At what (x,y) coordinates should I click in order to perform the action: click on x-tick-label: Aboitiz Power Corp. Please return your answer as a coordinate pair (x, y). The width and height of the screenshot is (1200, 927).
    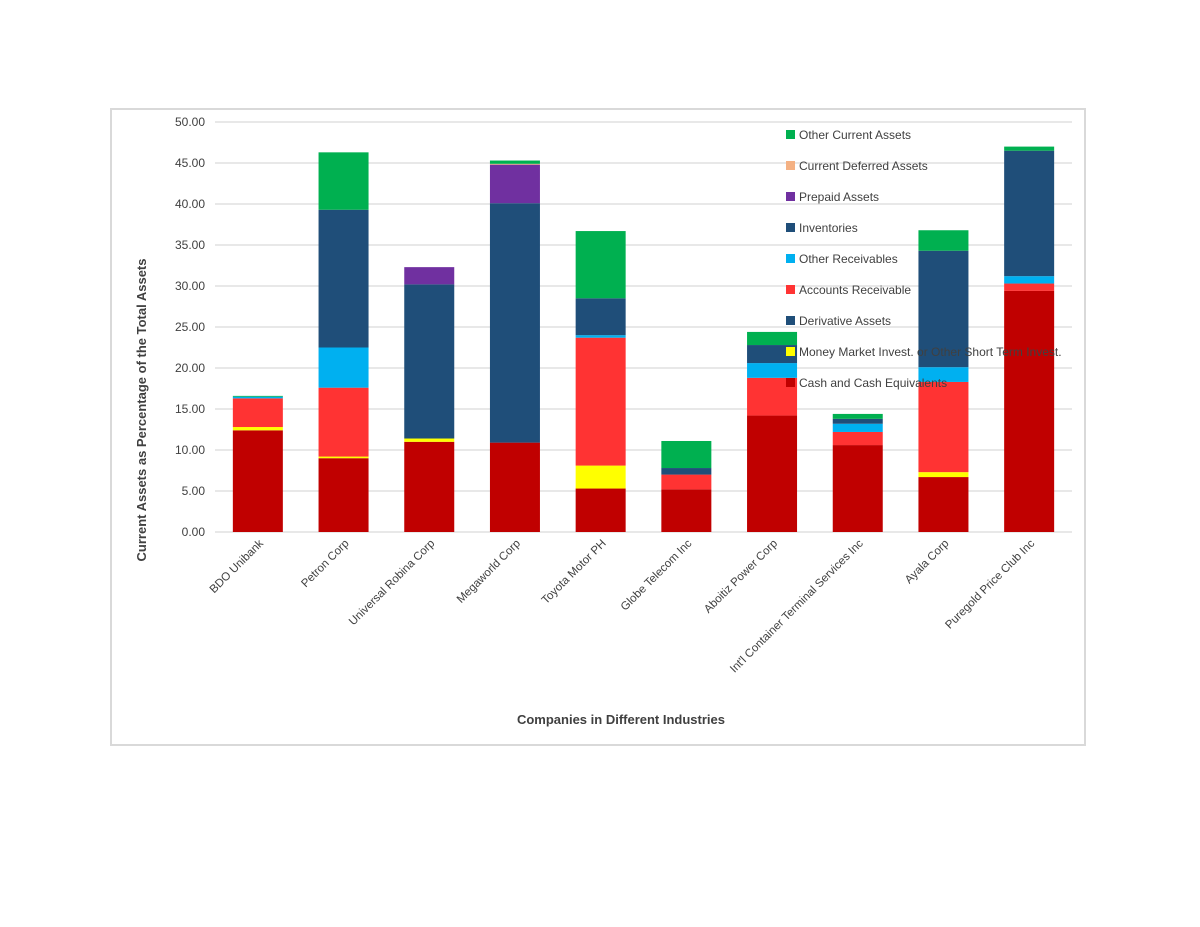
    Looking at the image, I should click on (741, 577).